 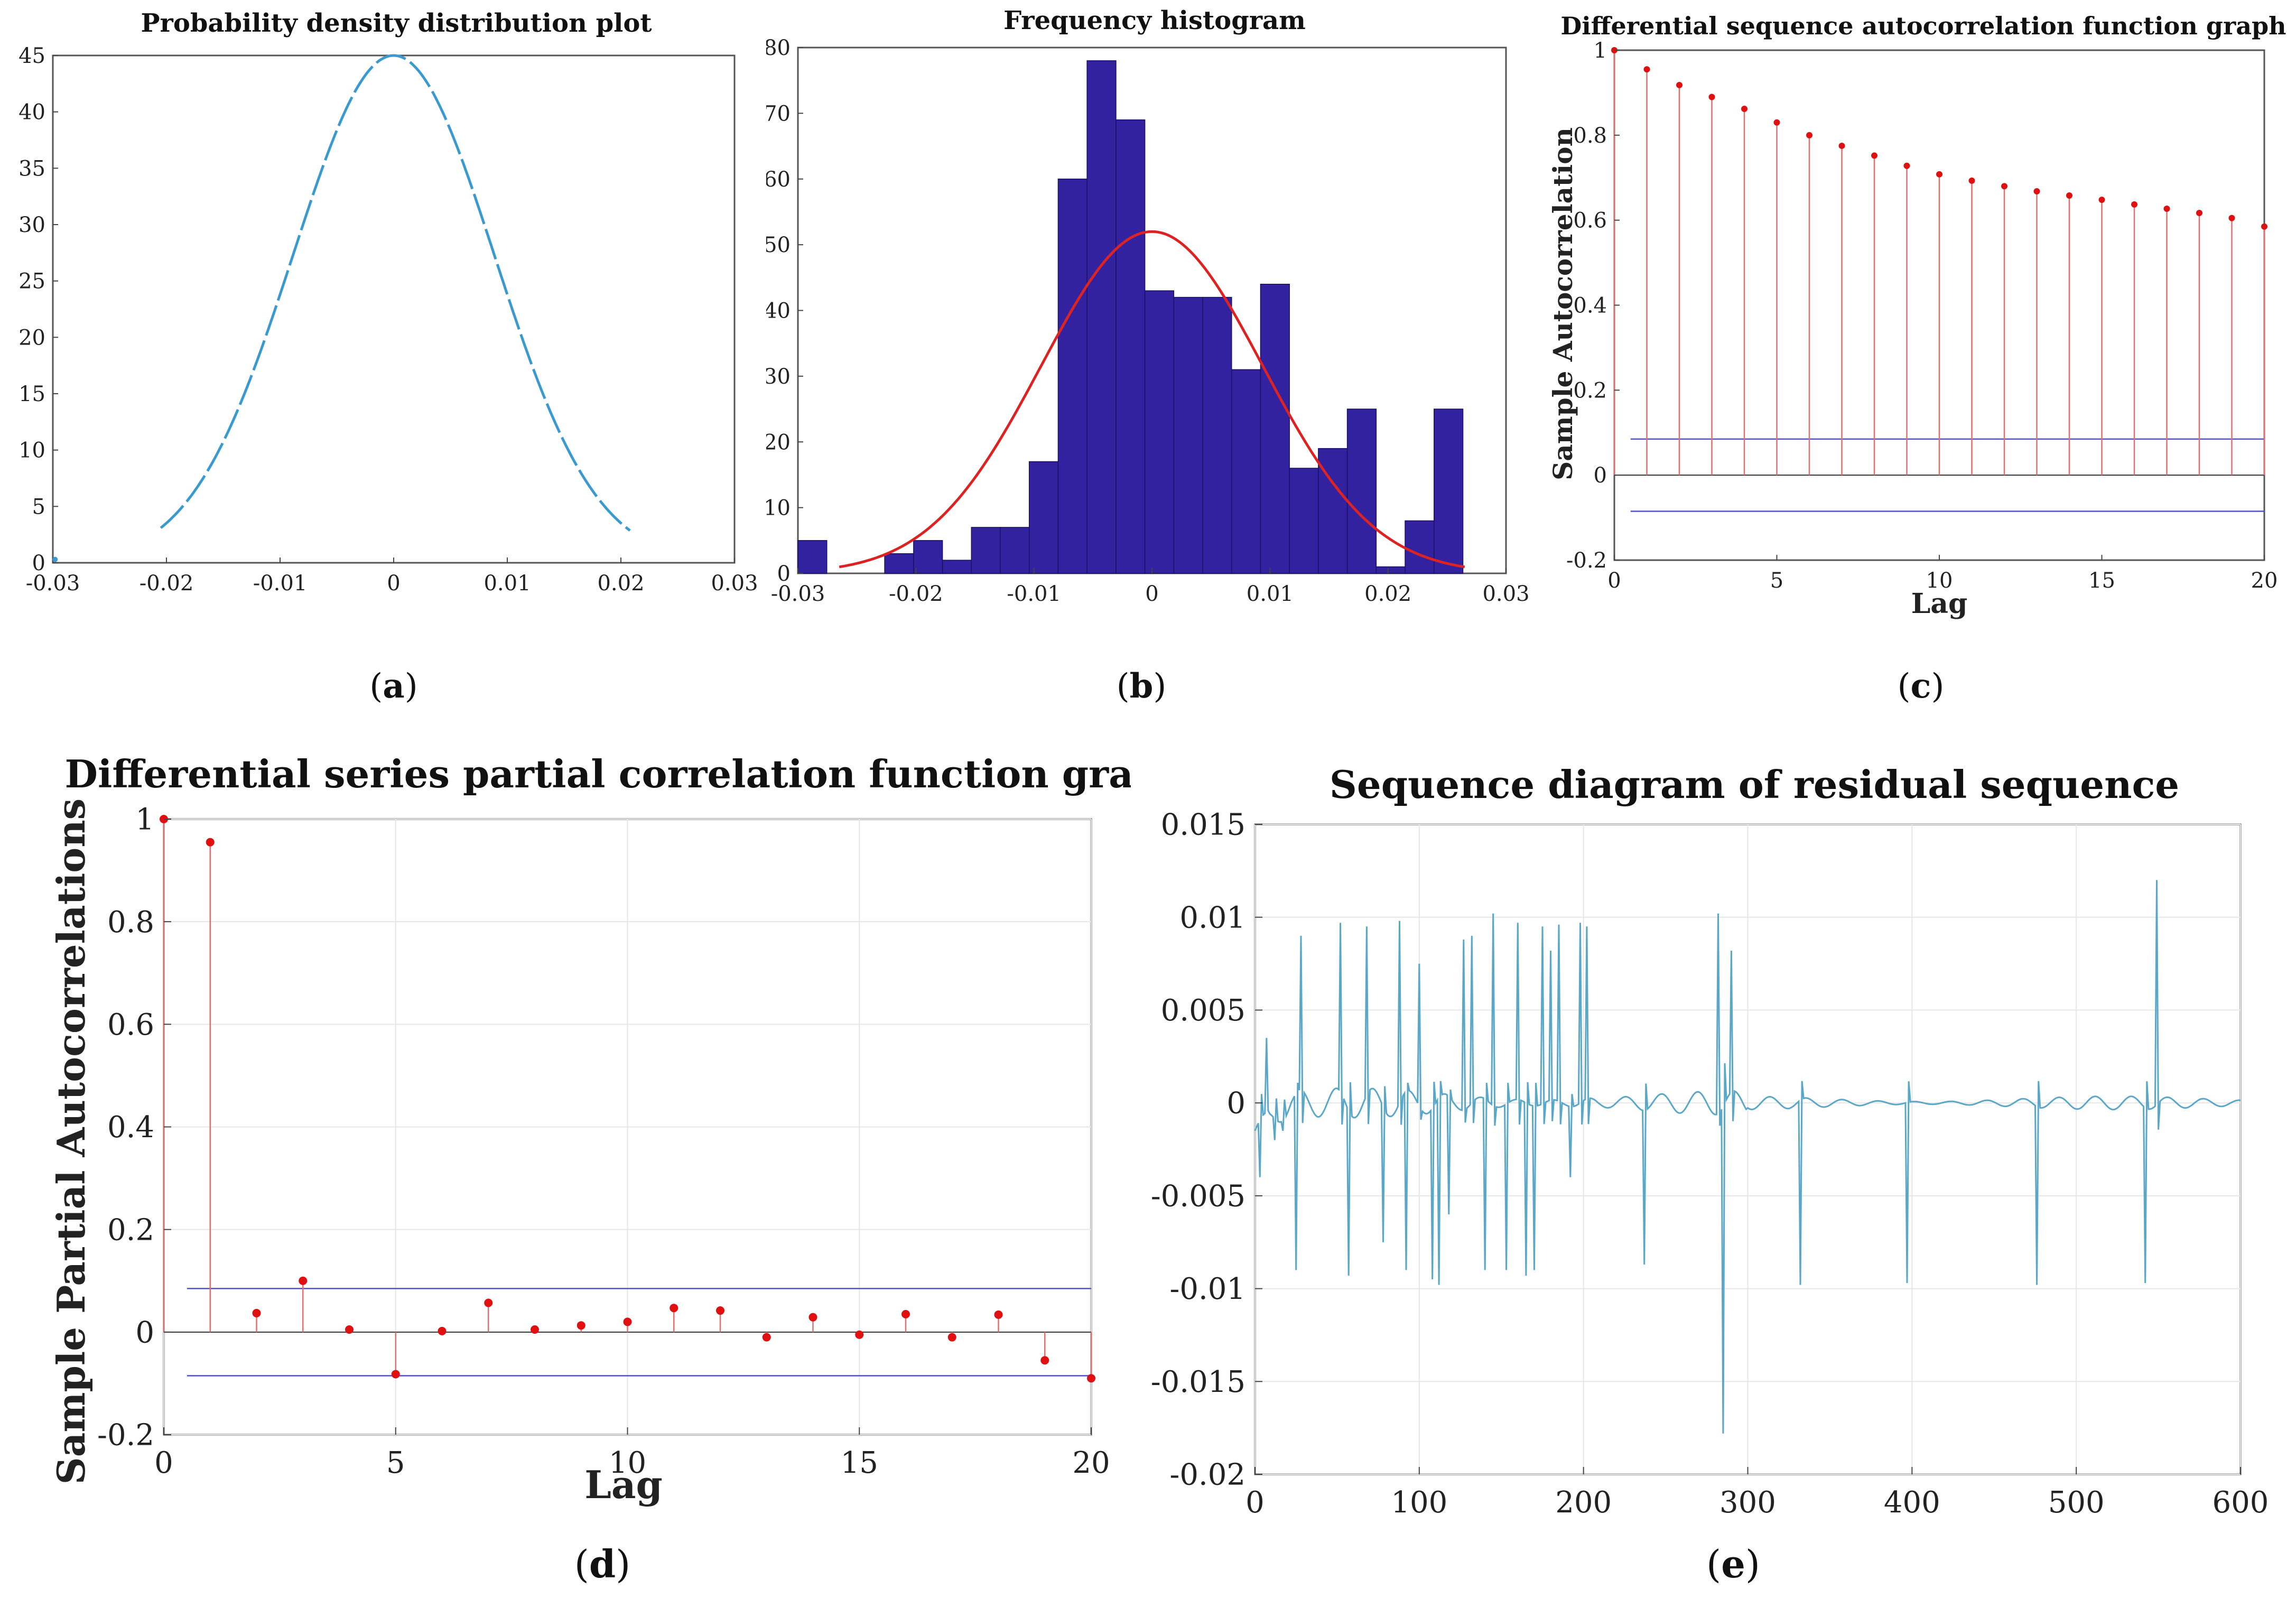 What do you see at coordinates (627, 1463) in the screenshot?
I see `x-tick-label: 10` at bounding box center [627, 1463].